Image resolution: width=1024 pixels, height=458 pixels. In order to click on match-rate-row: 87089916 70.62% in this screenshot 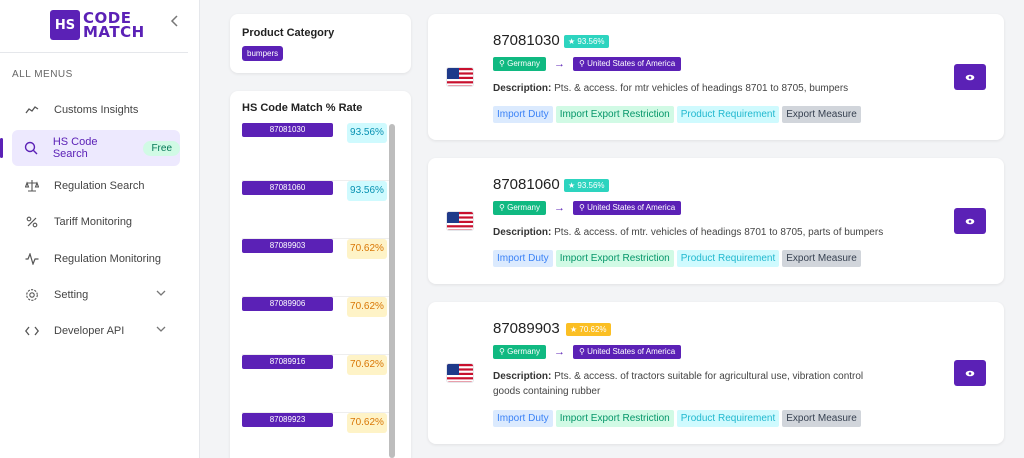, I will do `click(316, 384)`.